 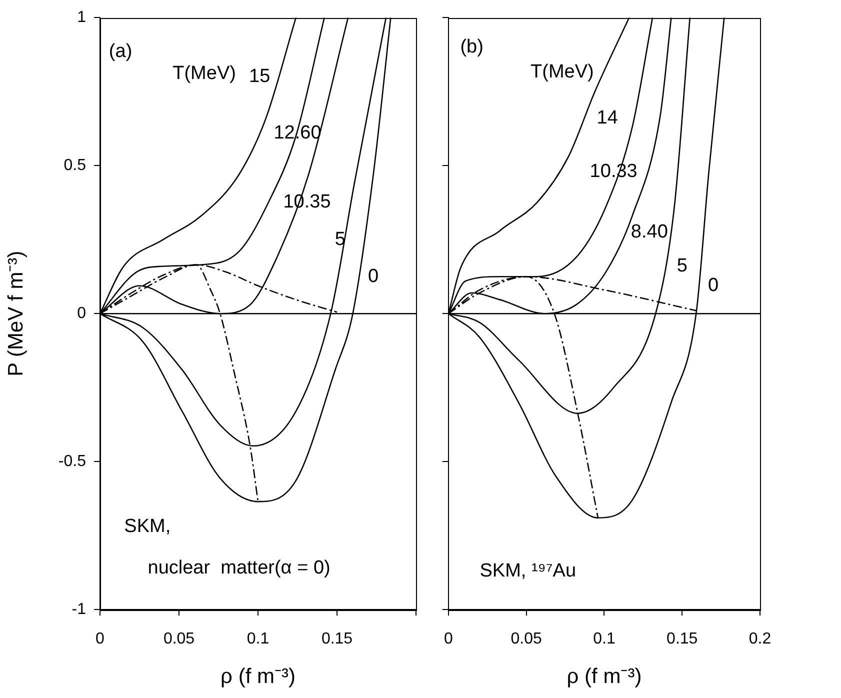 What do you see at coordinates (72, 461) in the screenshot?
I see `y-tick-label: -0.5` at bounding box center [72, 461].